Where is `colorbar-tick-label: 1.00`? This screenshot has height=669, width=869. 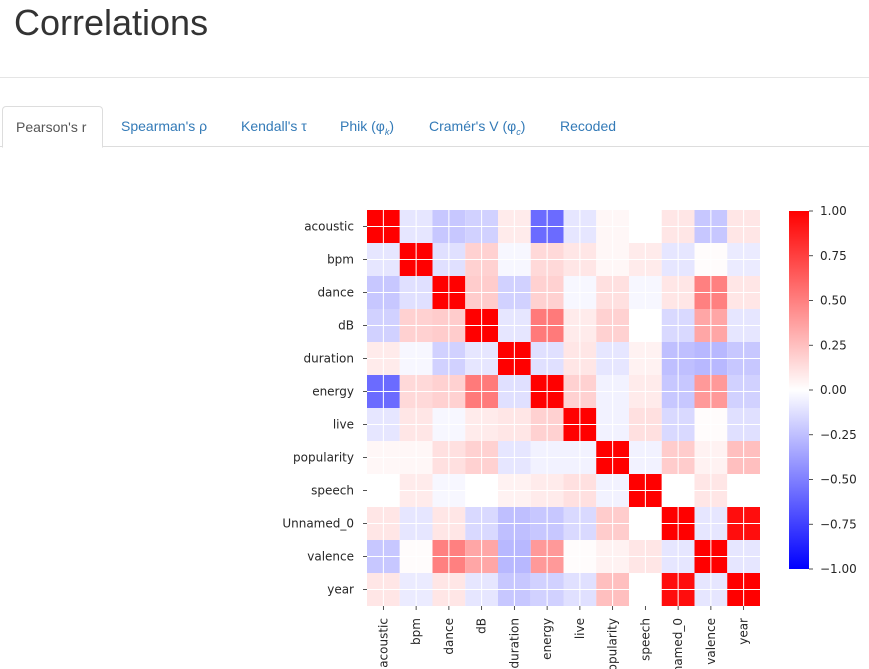
colorbar-tick-label: 1.00 is located at coordinates (833, 211).